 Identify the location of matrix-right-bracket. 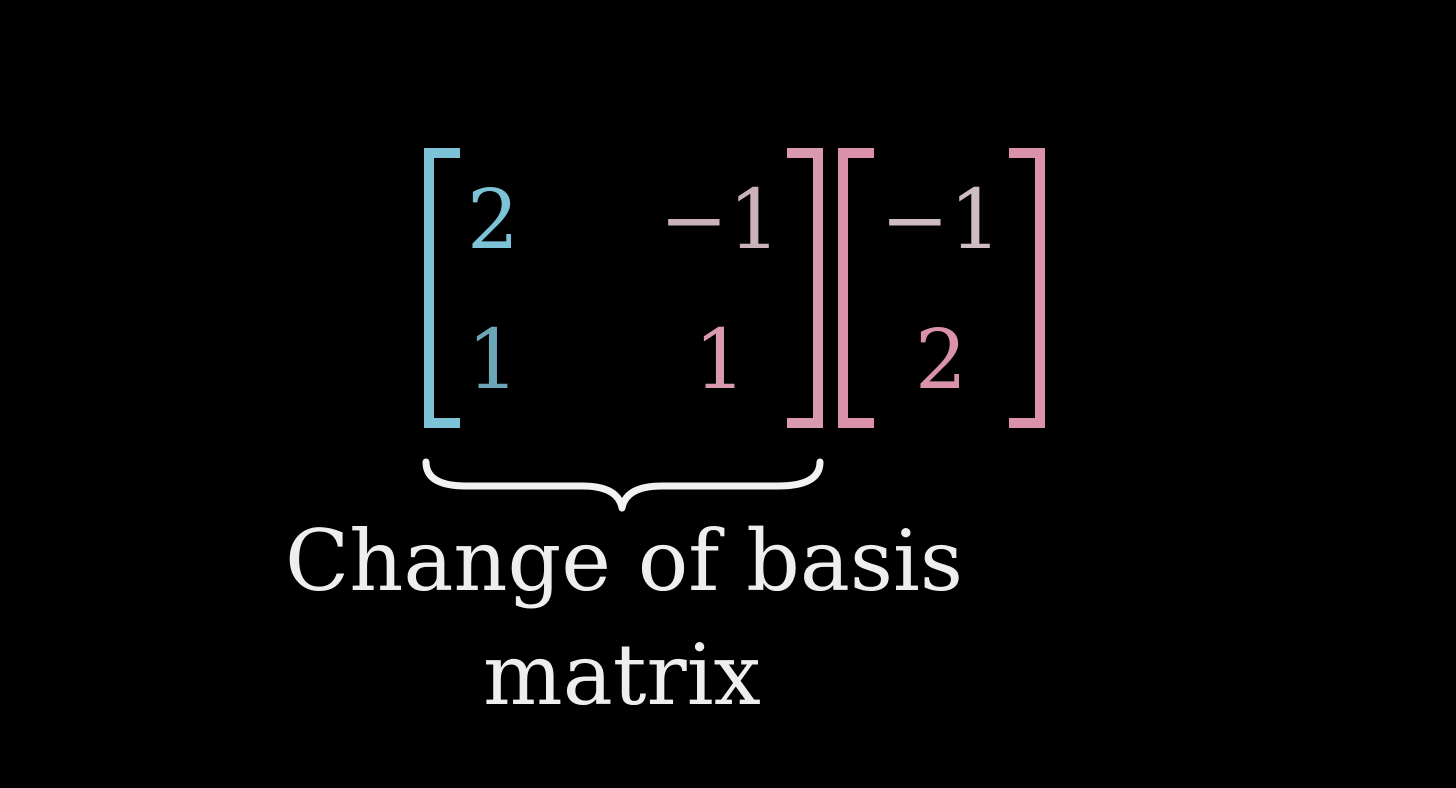
(805, 288).